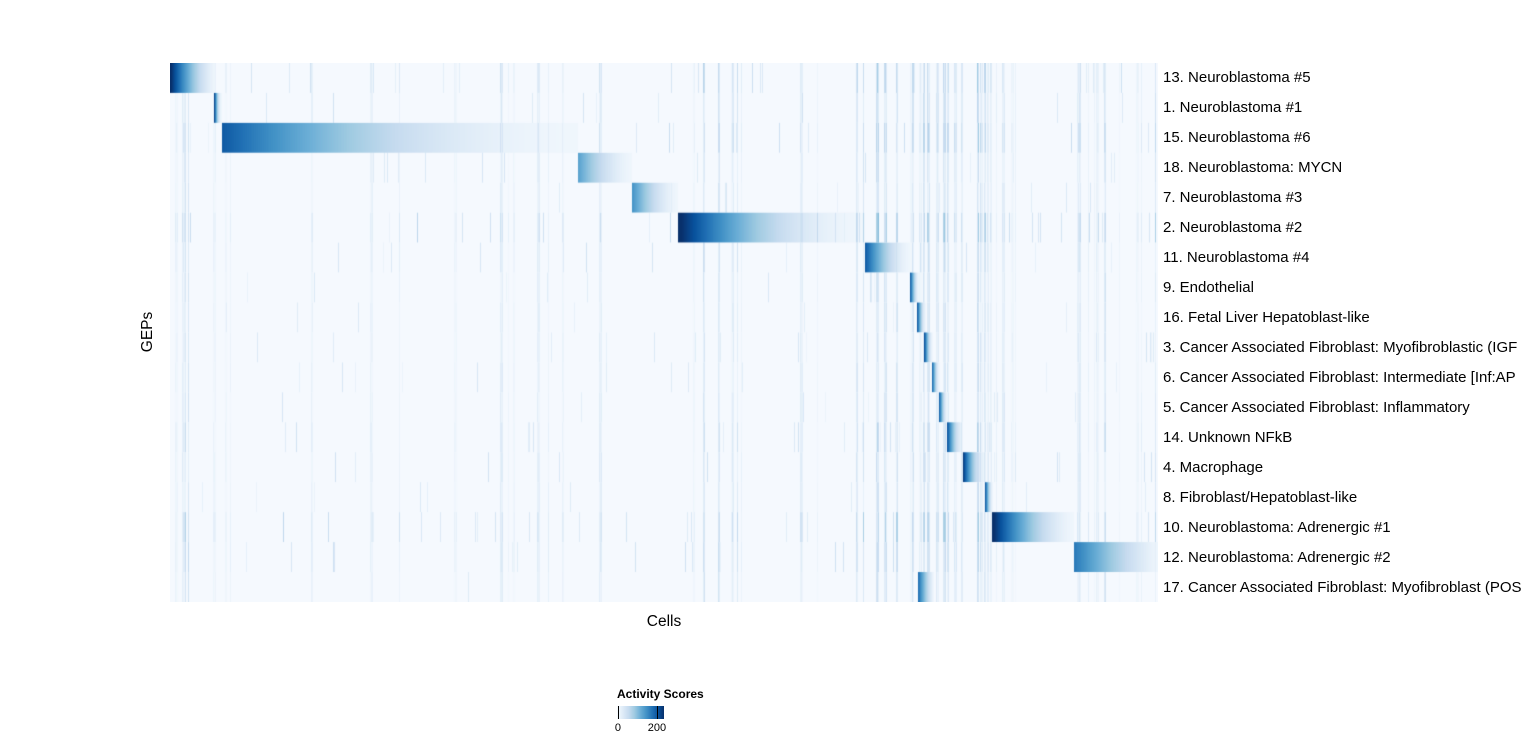  I want to click on legend: Activity Scores 0 200, so click(686, 710).